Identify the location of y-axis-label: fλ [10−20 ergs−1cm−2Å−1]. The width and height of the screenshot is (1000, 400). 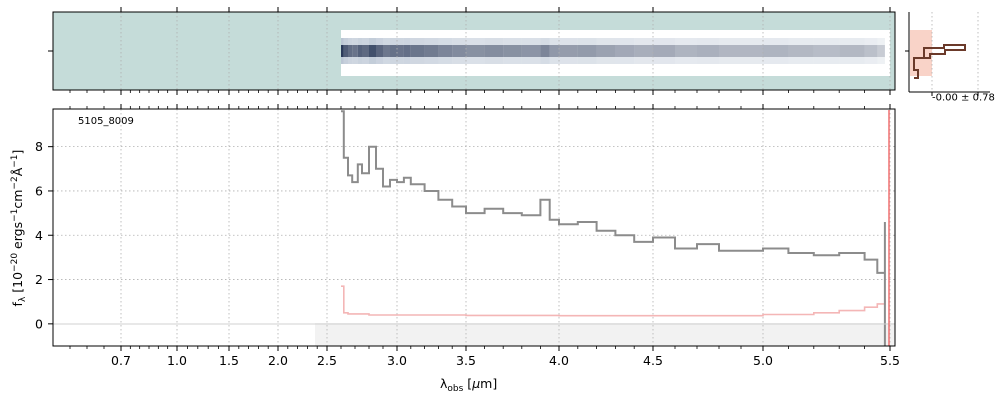
(19, 228).